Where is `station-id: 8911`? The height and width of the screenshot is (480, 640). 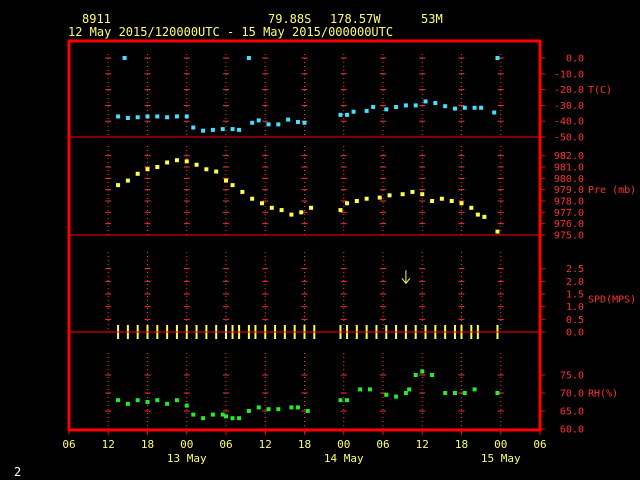 station-id: 8911 is located at coordinates (96, 19).